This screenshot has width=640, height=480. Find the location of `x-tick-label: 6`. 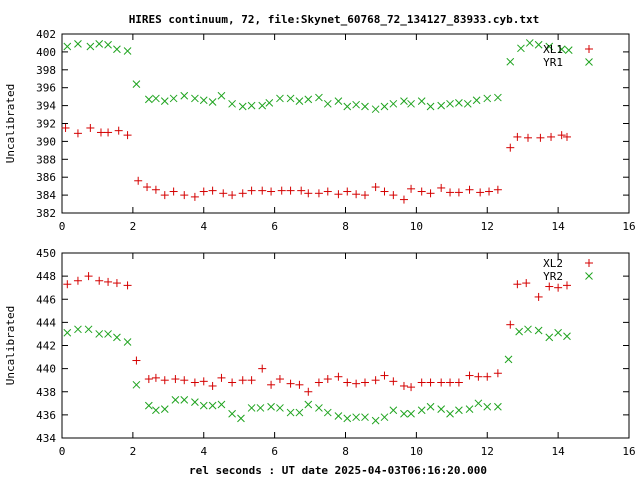

x-tick-label: 6 is located at coordinates (274, 226).